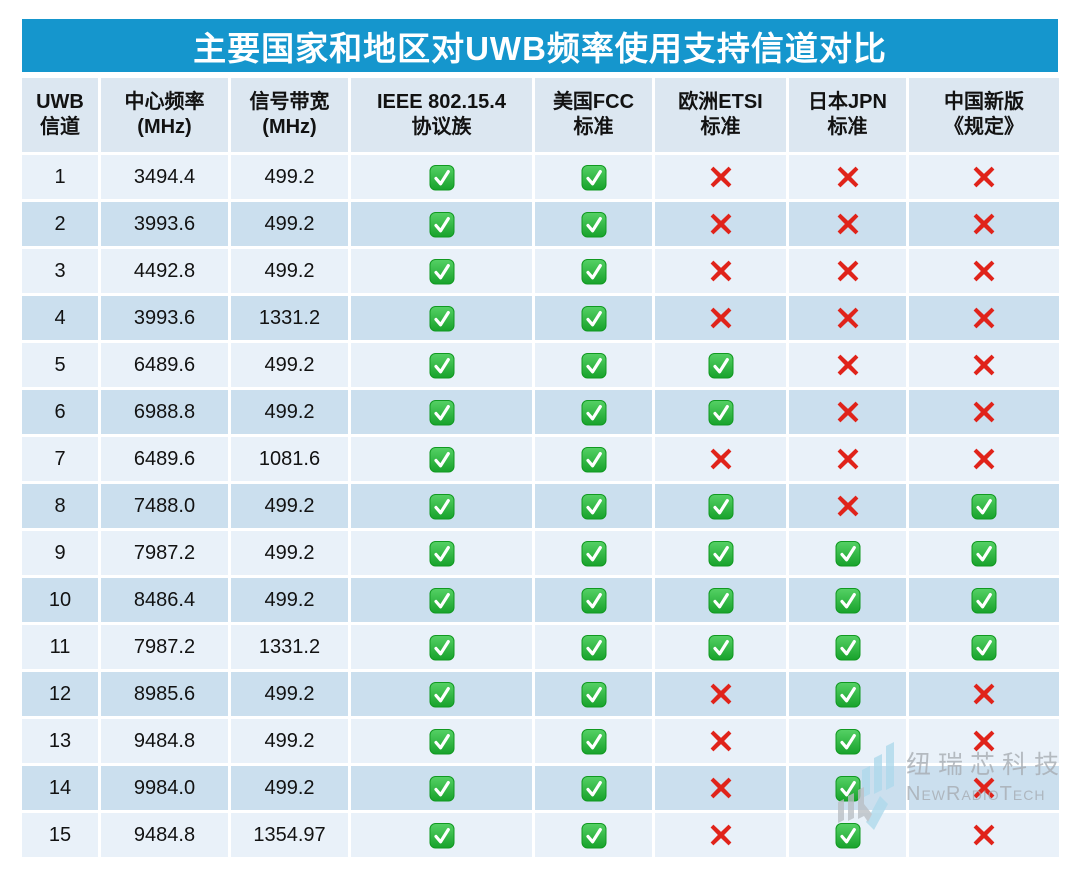 The width and height of the screenshot is (1080, 874). Describe the element at coordinates (984, 115) in the screenshot. I see `column-header-7: 中国新版 《规定》` at that location.